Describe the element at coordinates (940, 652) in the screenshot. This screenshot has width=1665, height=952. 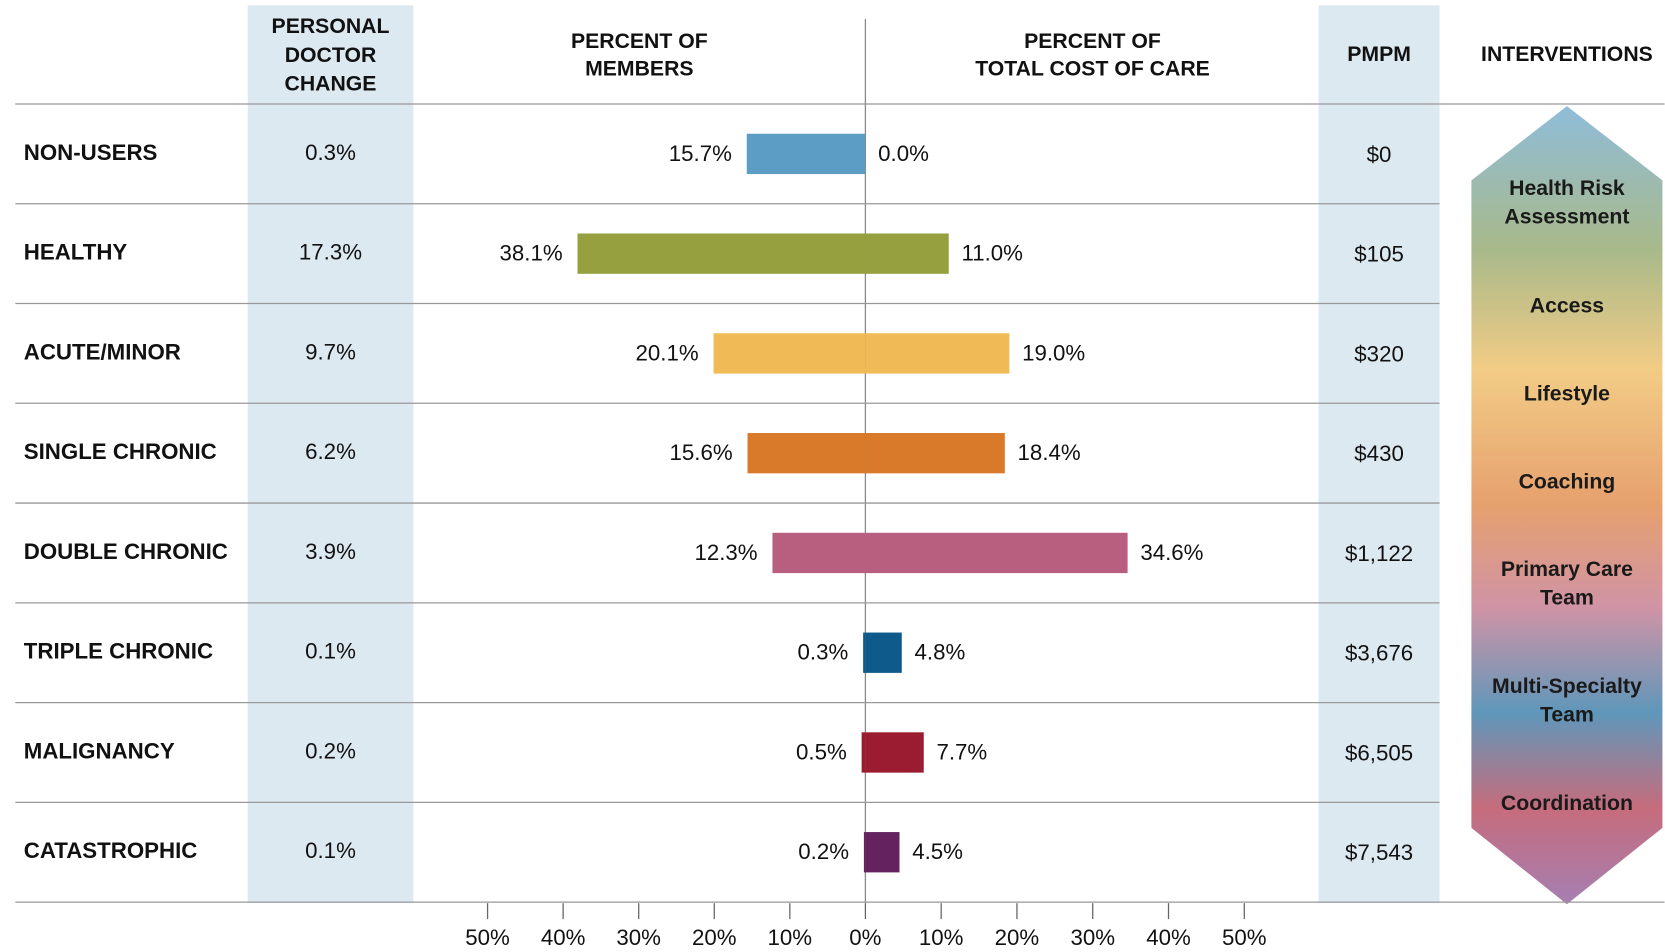
I see `value-label: 4.8%` at that location.